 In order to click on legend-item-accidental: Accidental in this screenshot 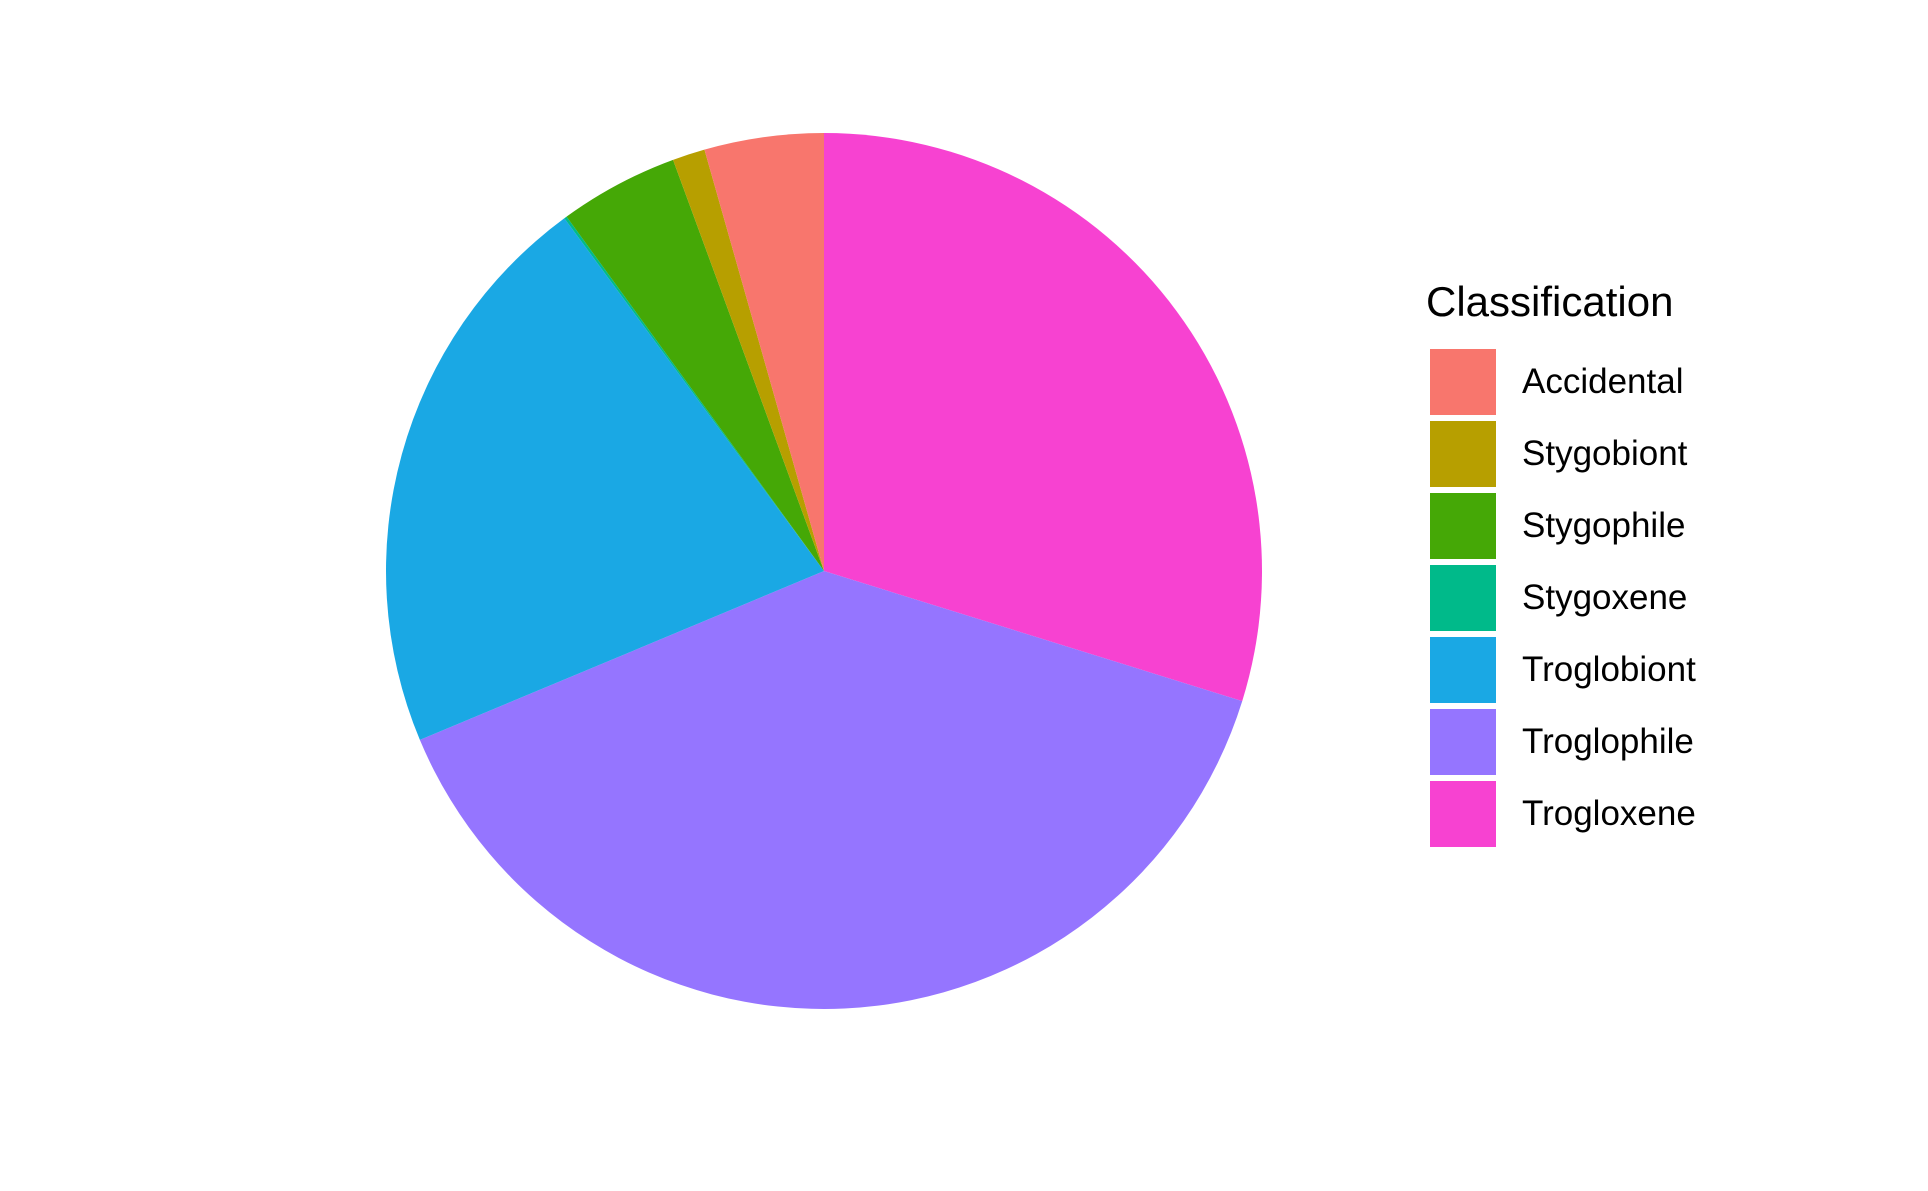, I will do `click(1561, 382)`.